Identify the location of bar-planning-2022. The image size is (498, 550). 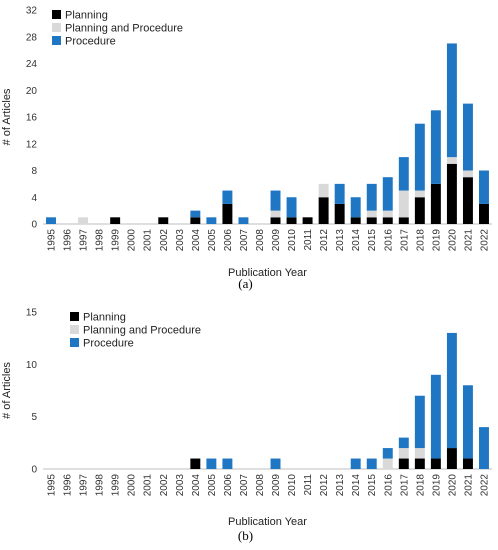
(484, 213).